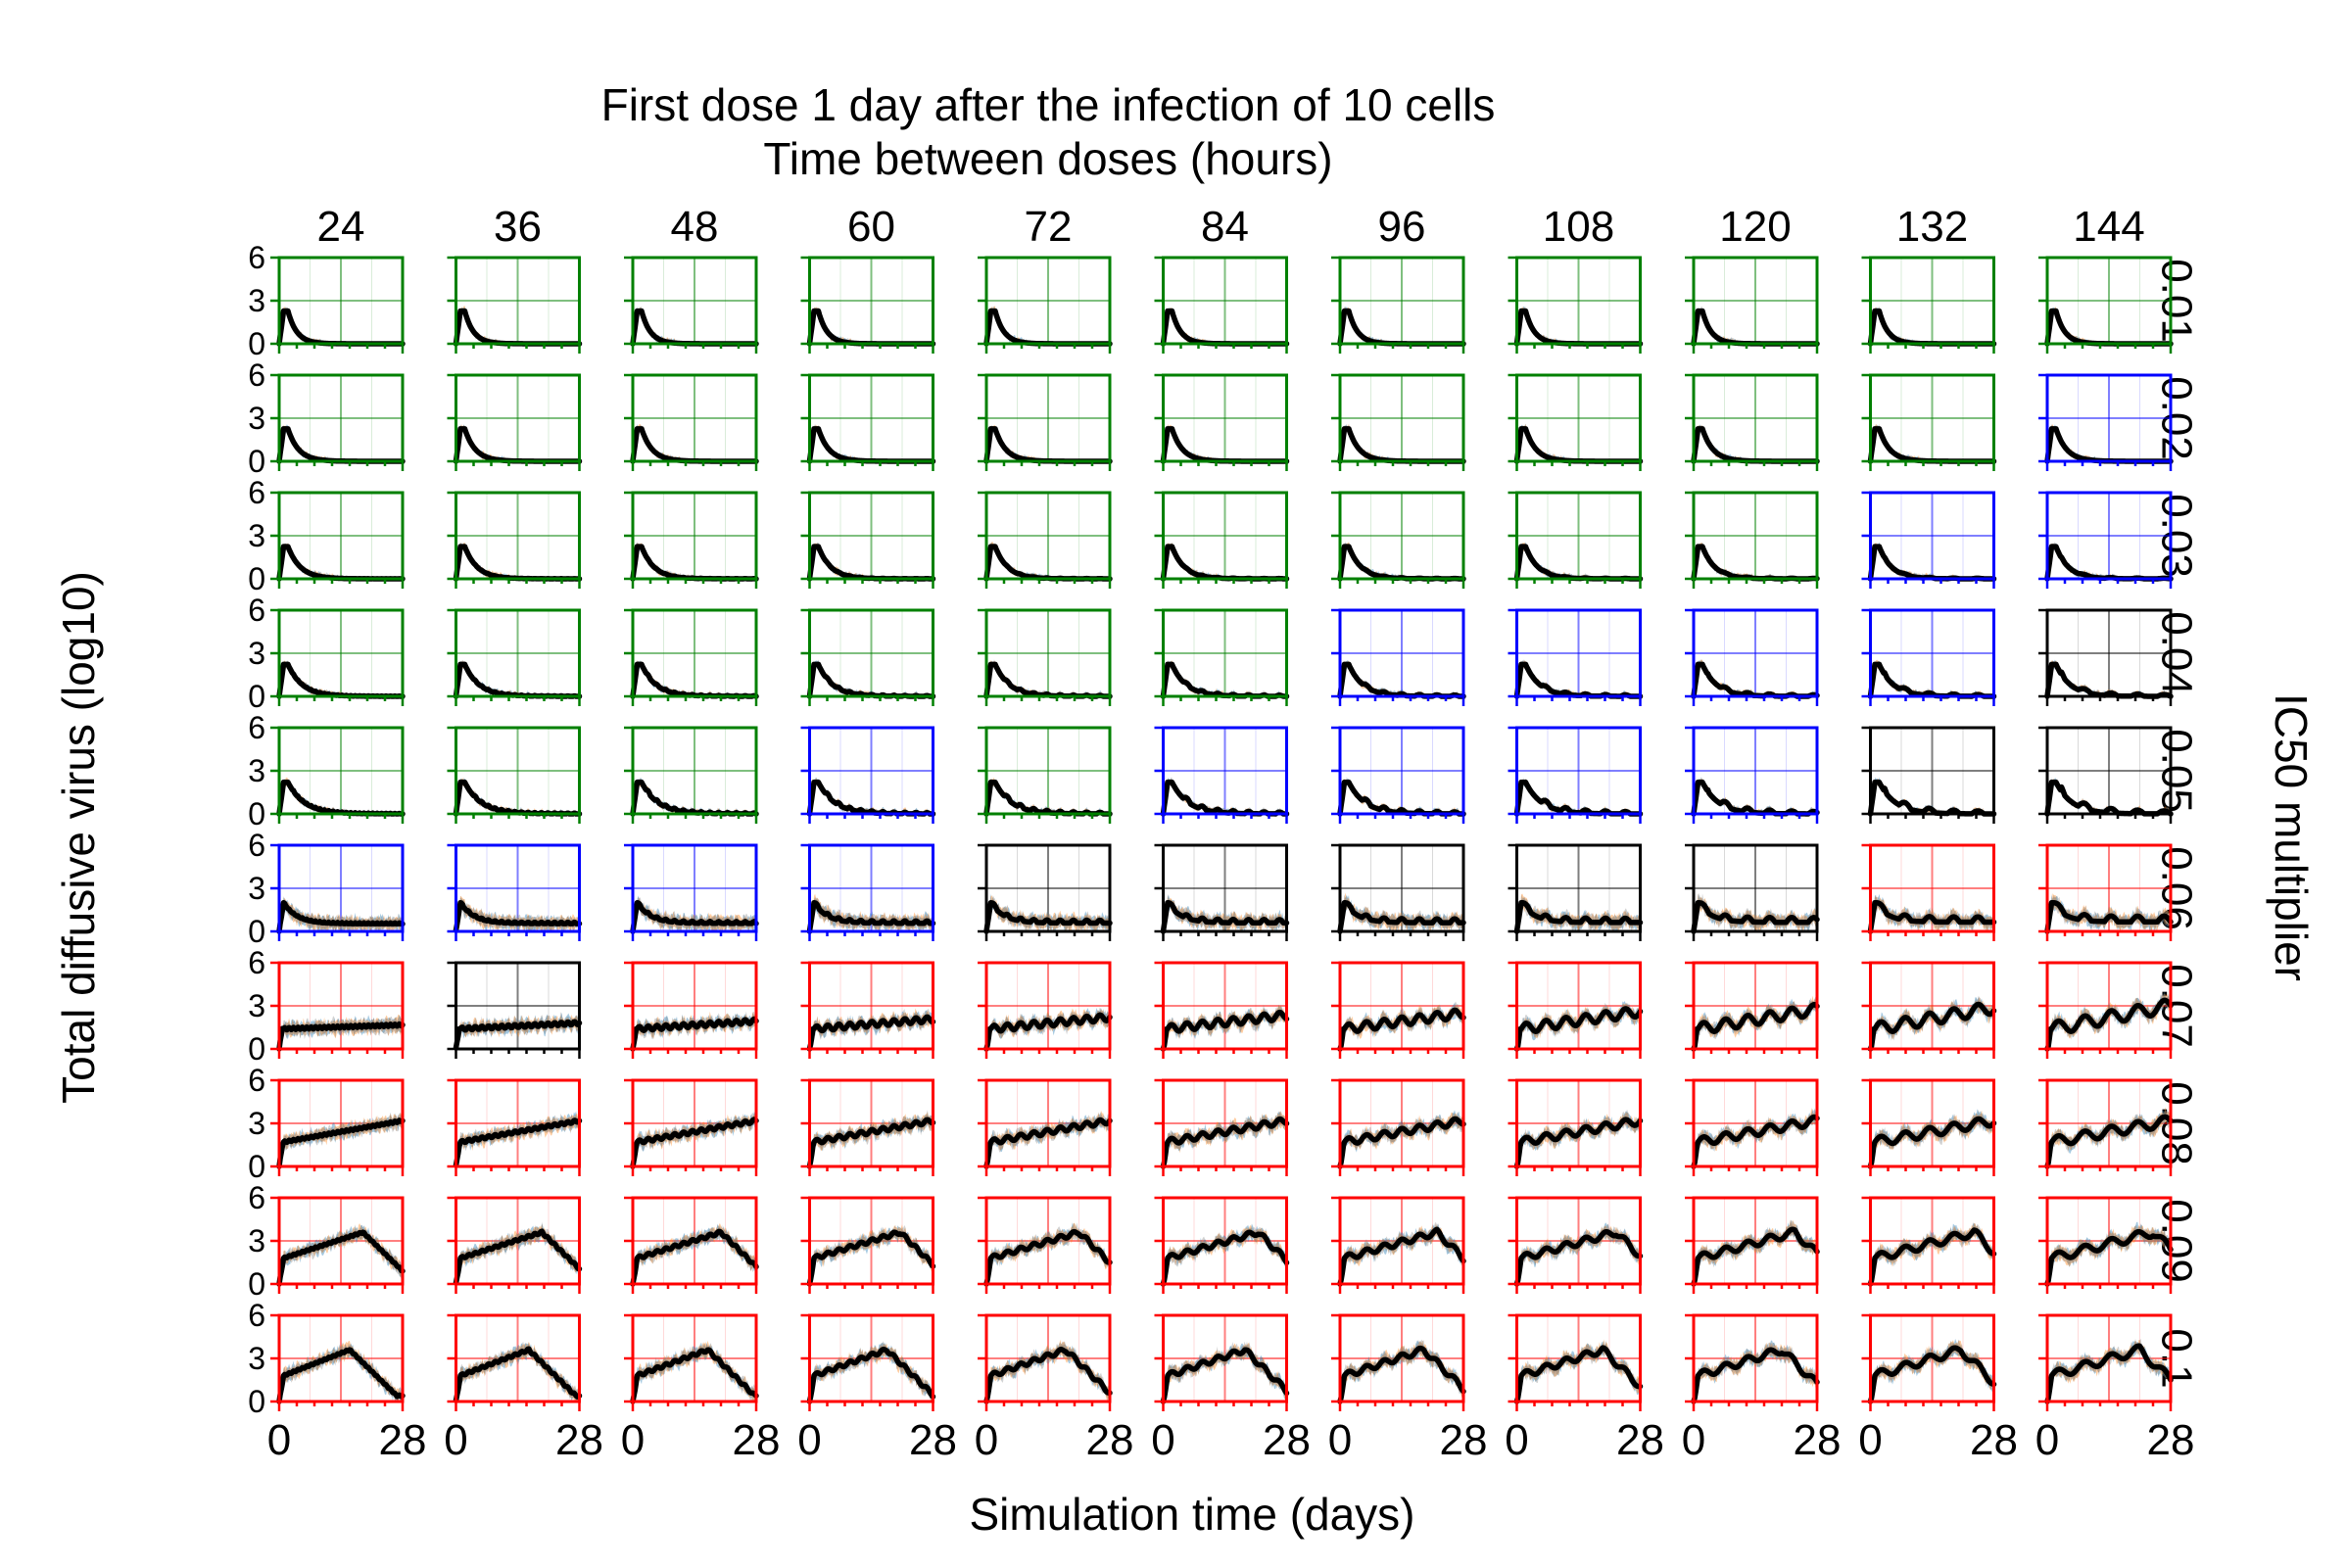  Describe the element at coordinates (1398, 775) in the screenshot. I see `panel-0.05-96` at that location.